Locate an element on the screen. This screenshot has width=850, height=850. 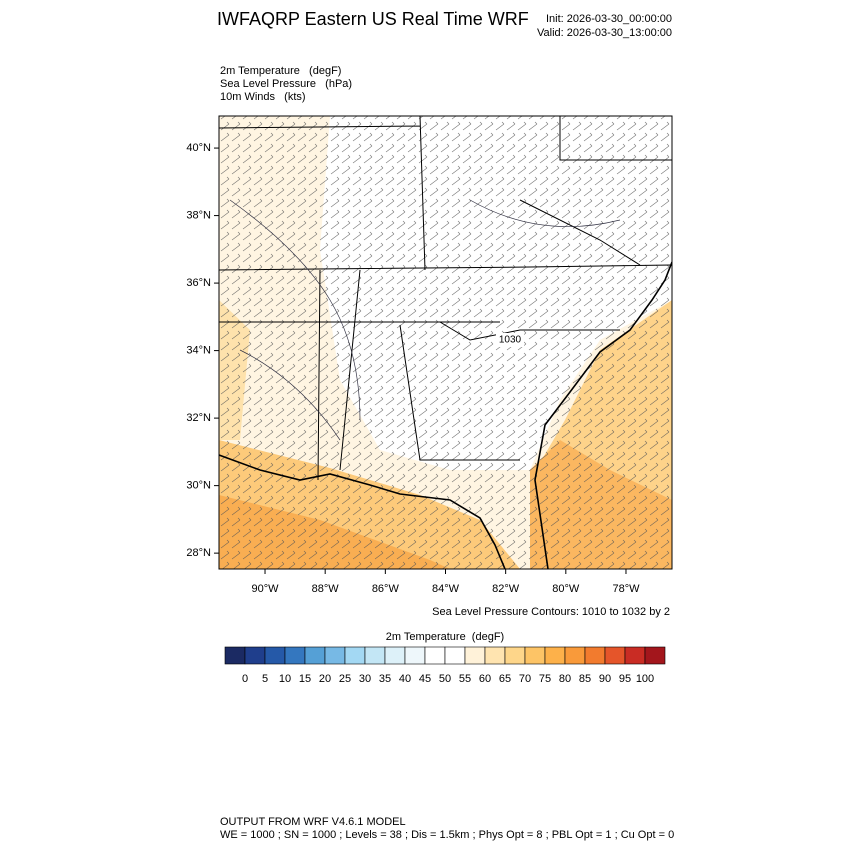
colorbar-tick-label: 90 is located at coordinates (605, 679).